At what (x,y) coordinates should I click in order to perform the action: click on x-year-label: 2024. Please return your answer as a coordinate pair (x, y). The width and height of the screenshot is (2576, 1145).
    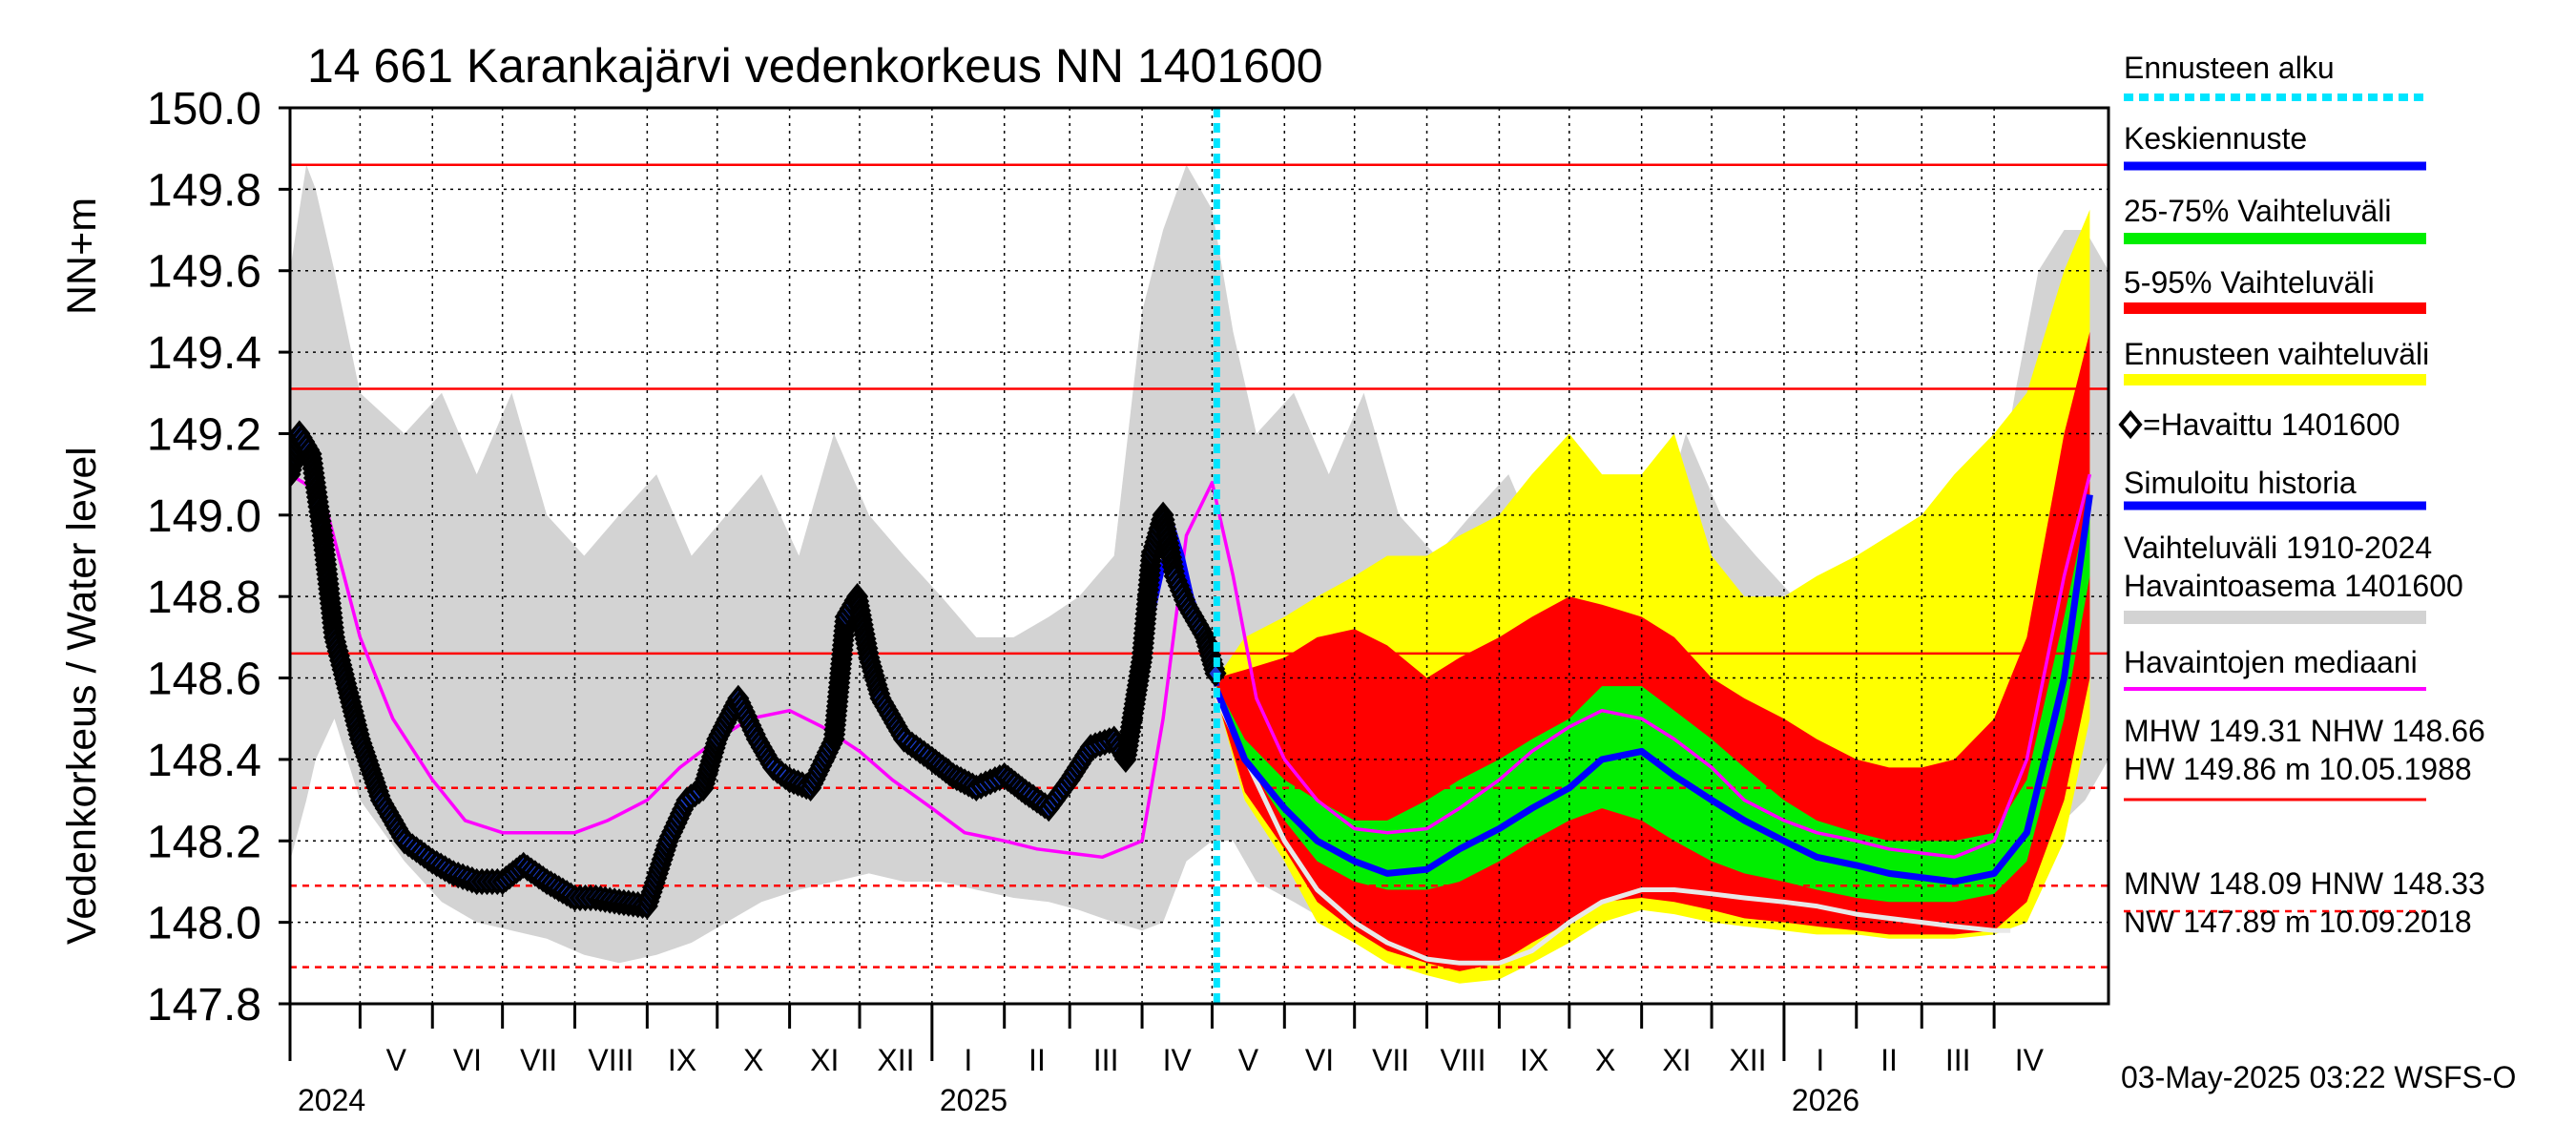
    Looking at the image, I should click on (331, 1100).